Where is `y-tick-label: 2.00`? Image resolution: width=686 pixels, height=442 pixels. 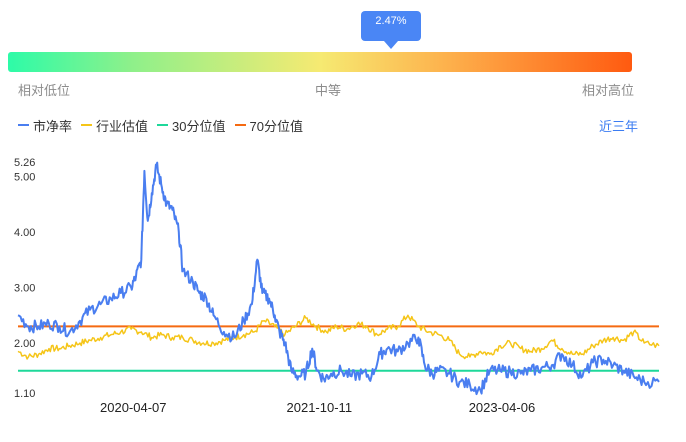
y-tick-label: 2.00 is located at coordinates (24, 344).